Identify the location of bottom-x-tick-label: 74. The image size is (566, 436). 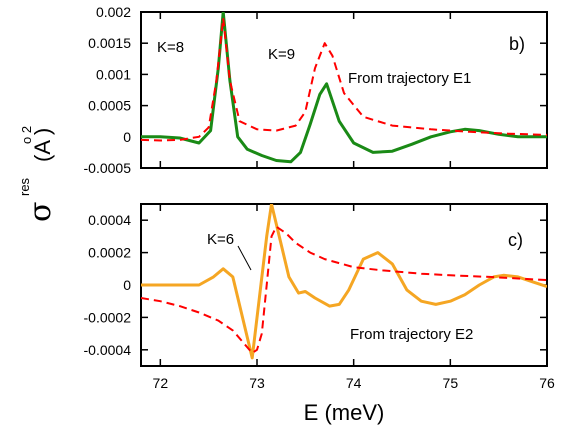
(354, 383).